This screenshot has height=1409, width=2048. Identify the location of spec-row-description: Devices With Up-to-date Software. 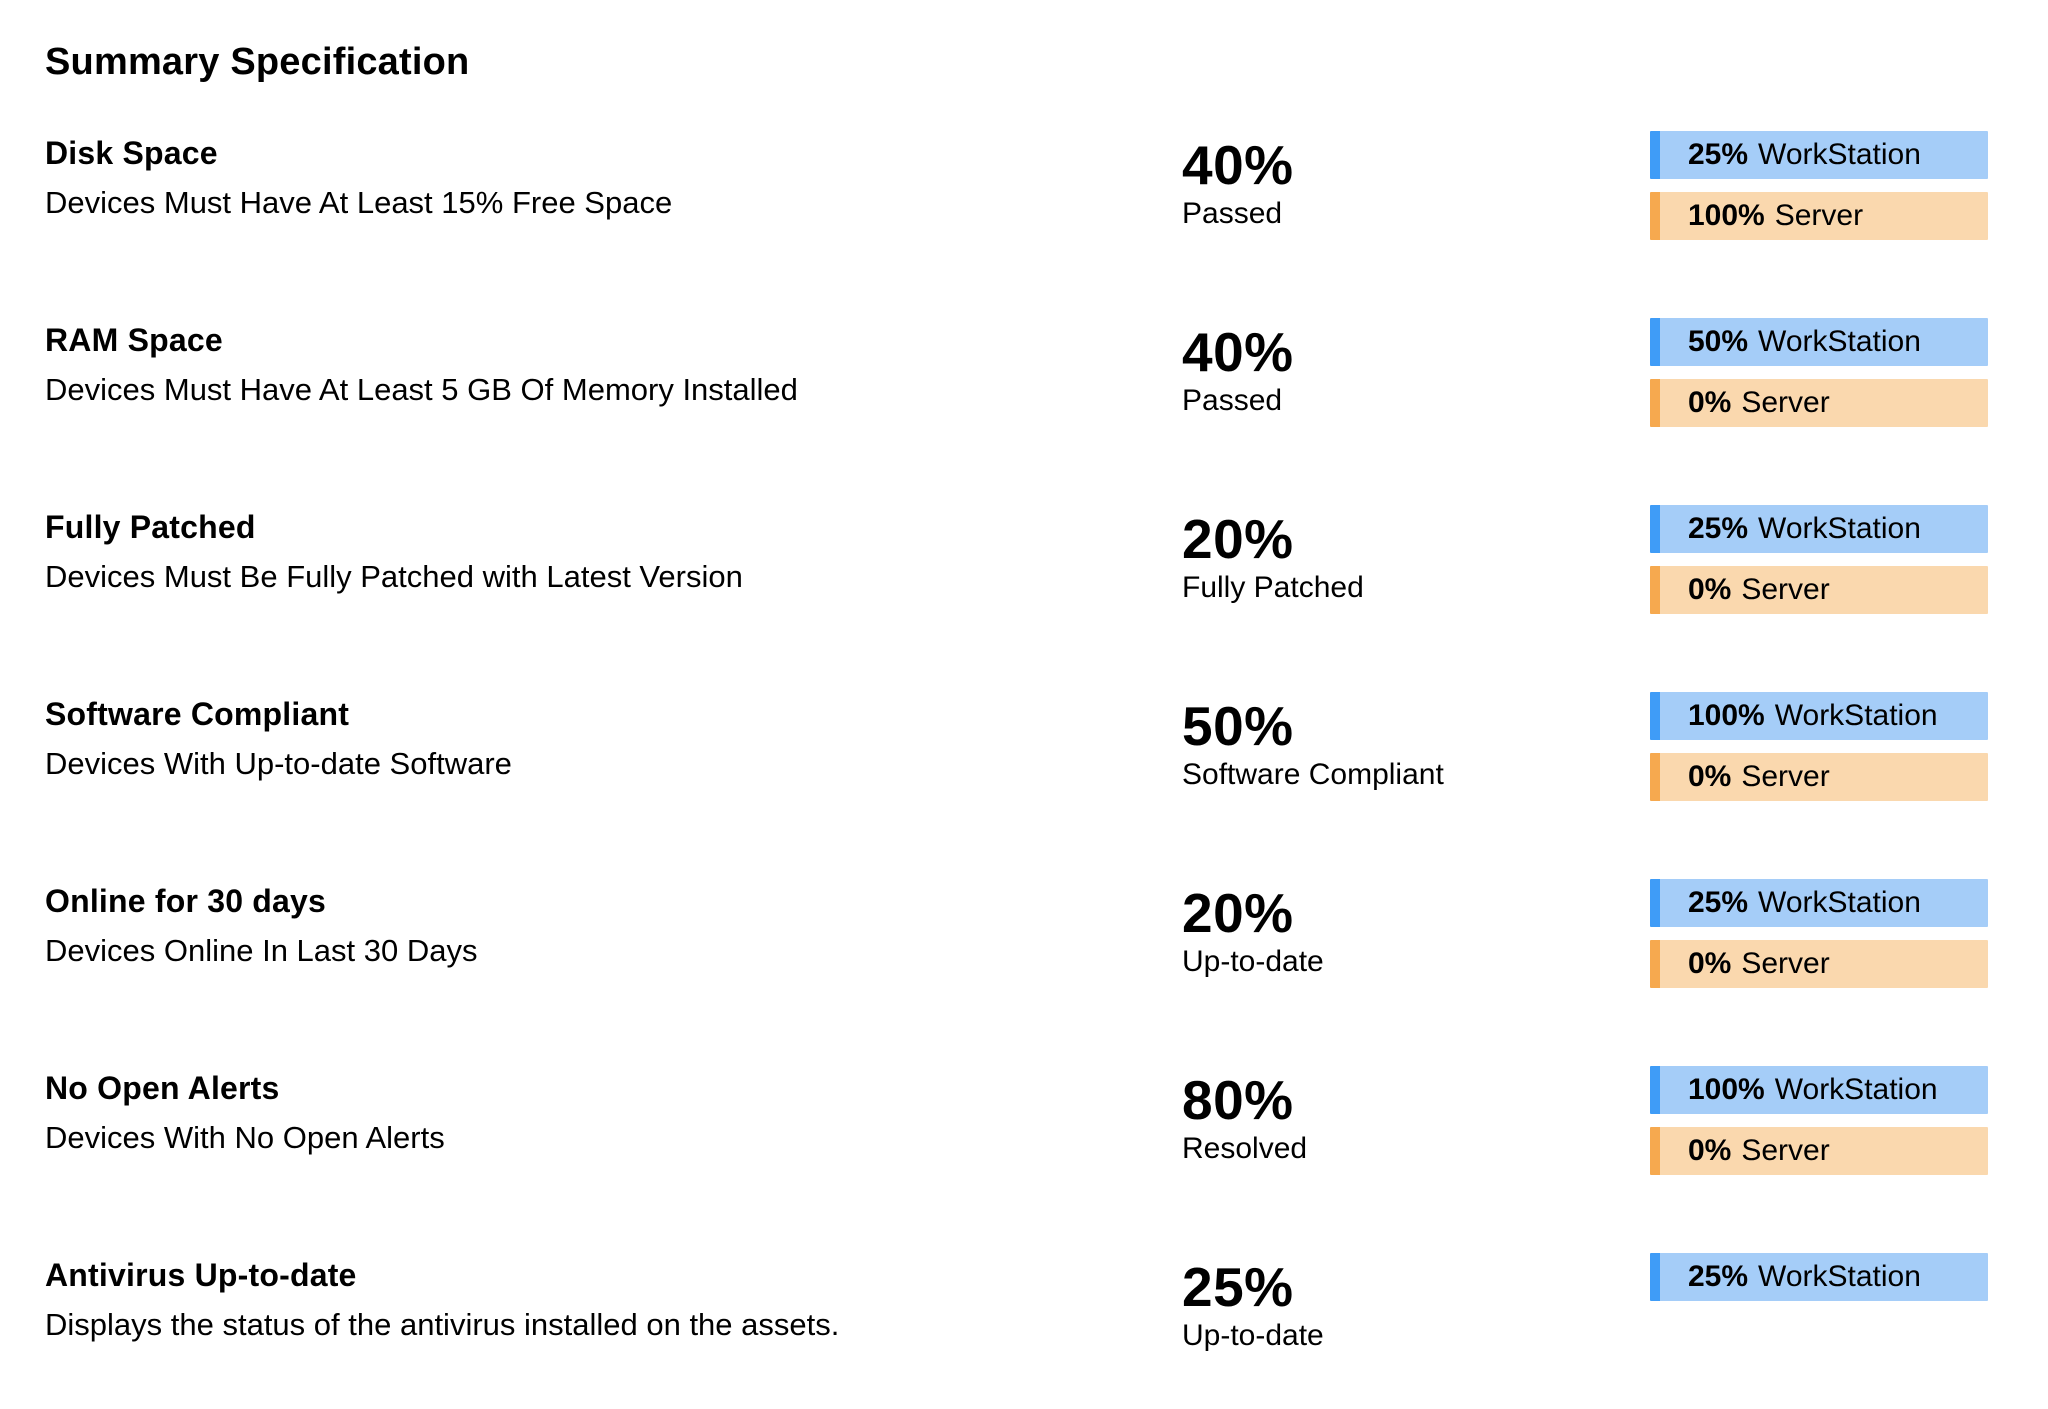
(278, 763).